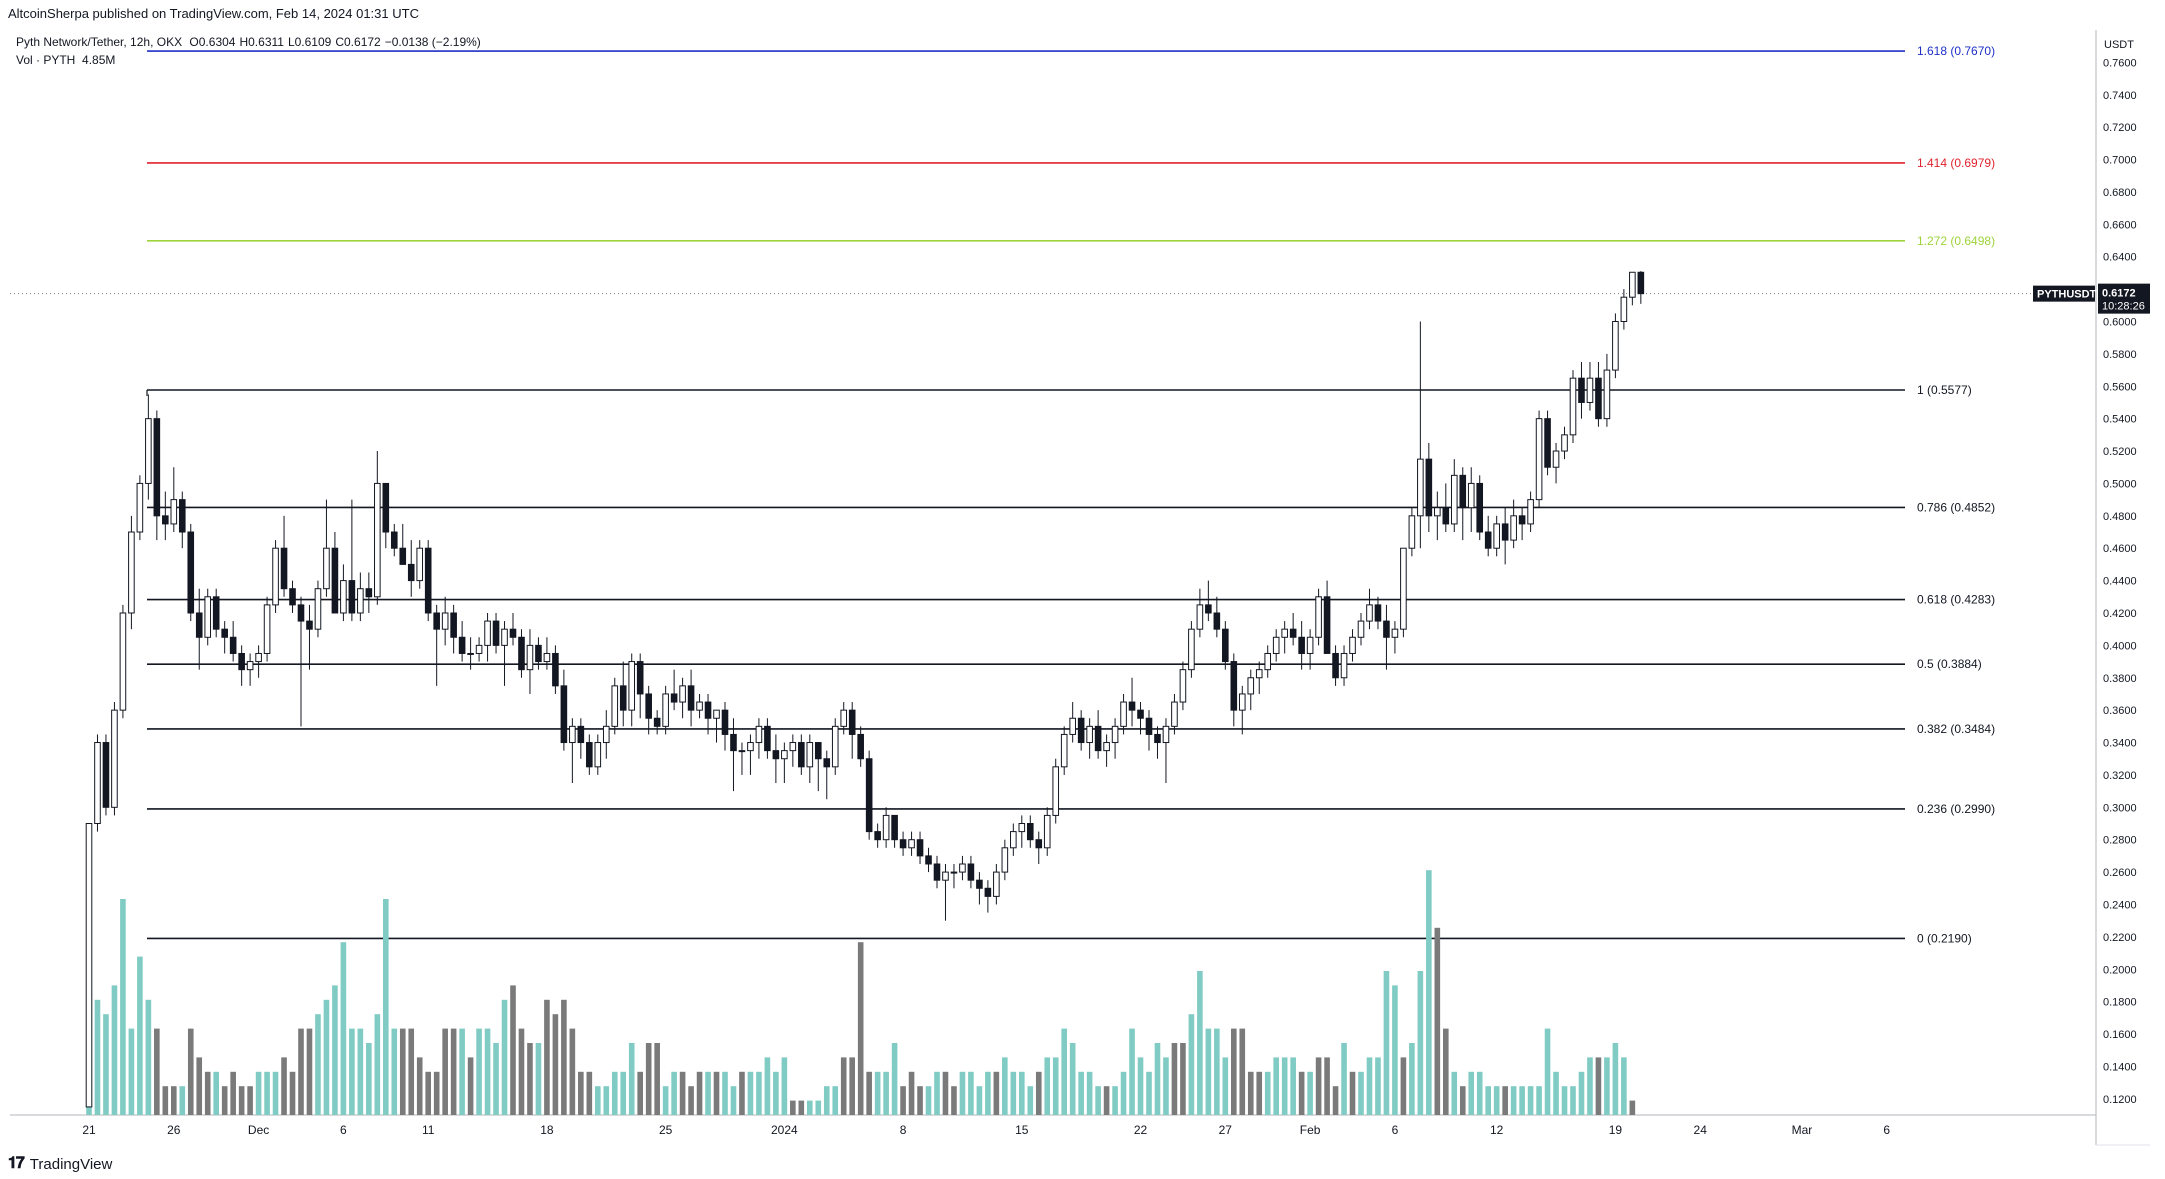 Image resolution: width=2165 pixels, height=1179 pixels. What do you see at coordinates (2120, 614) in the screenshot?
I see `price-tick-label: 0.4200` at bounding box center [2120, 614].